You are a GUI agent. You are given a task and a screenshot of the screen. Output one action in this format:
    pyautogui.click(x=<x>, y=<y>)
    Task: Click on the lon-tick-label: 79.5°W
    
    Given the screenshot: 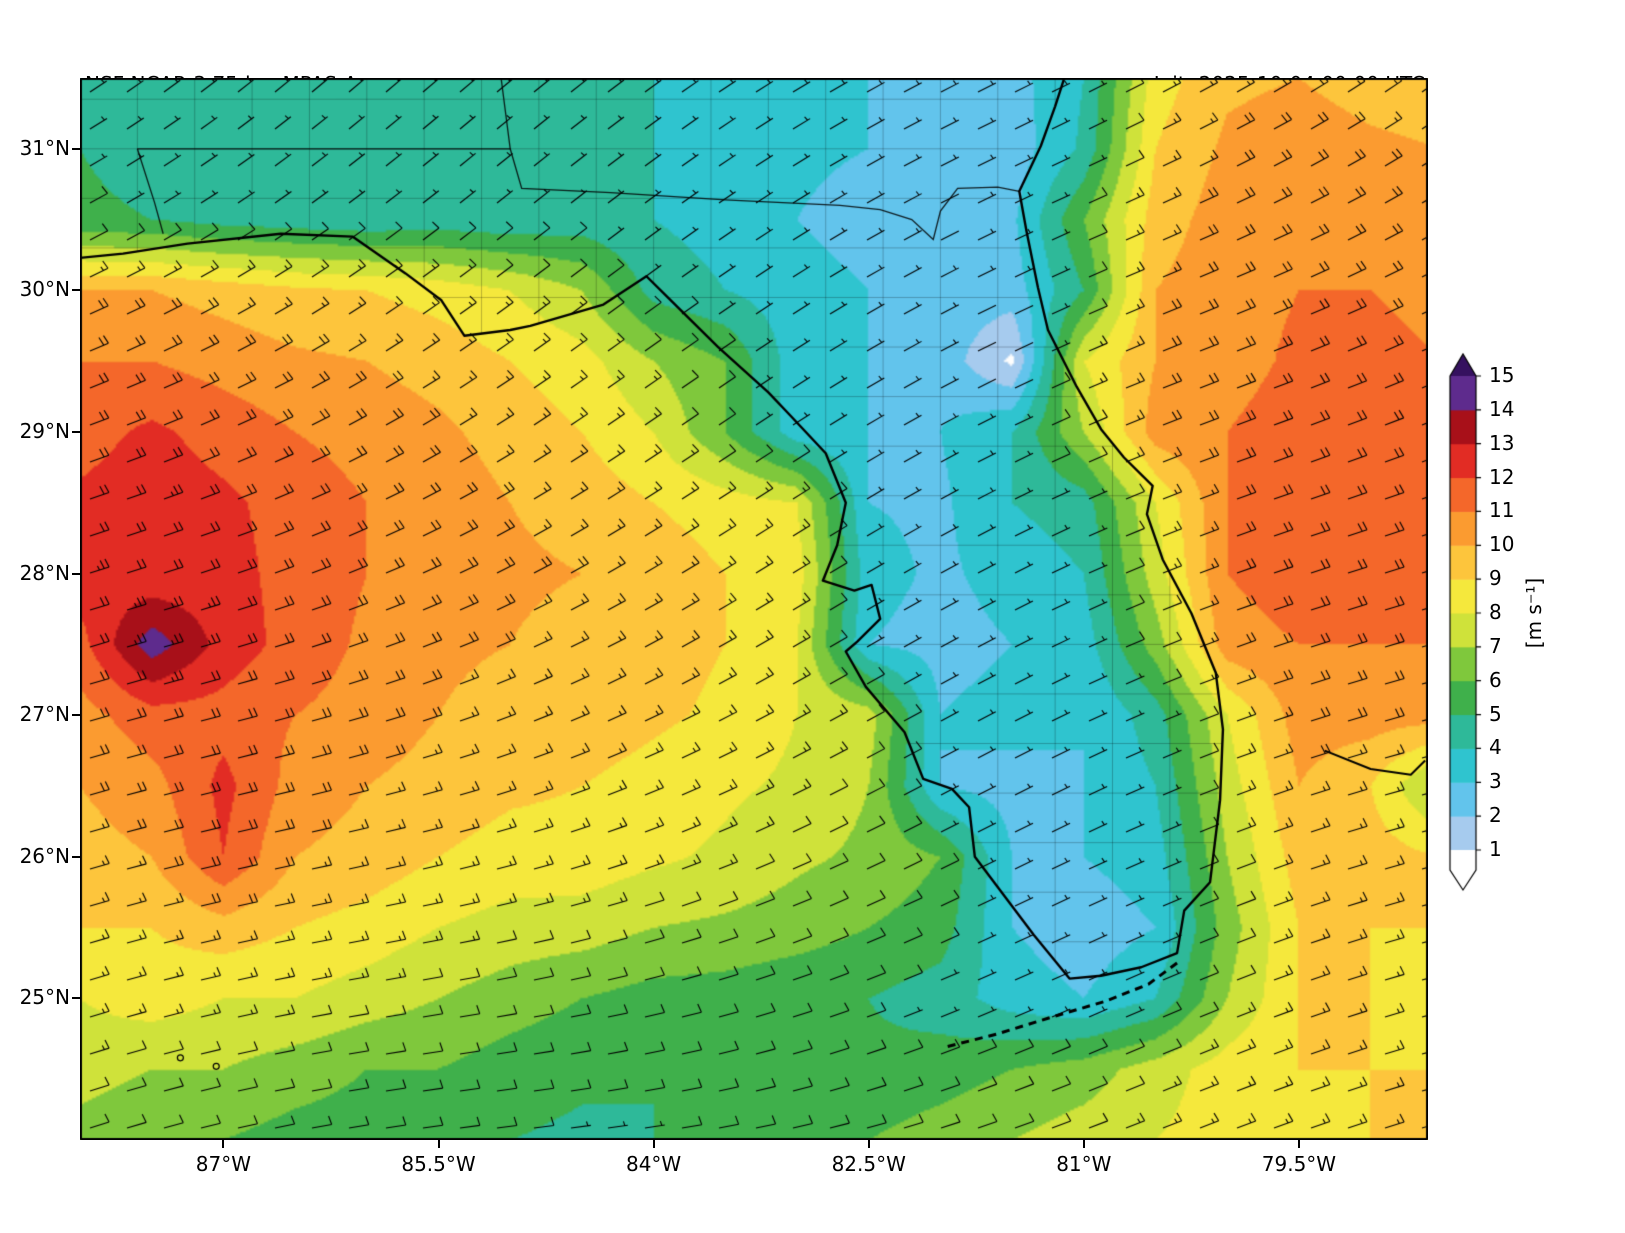 What is the action you would take?
    pyautogui.click(x=1299, y=1164)
    